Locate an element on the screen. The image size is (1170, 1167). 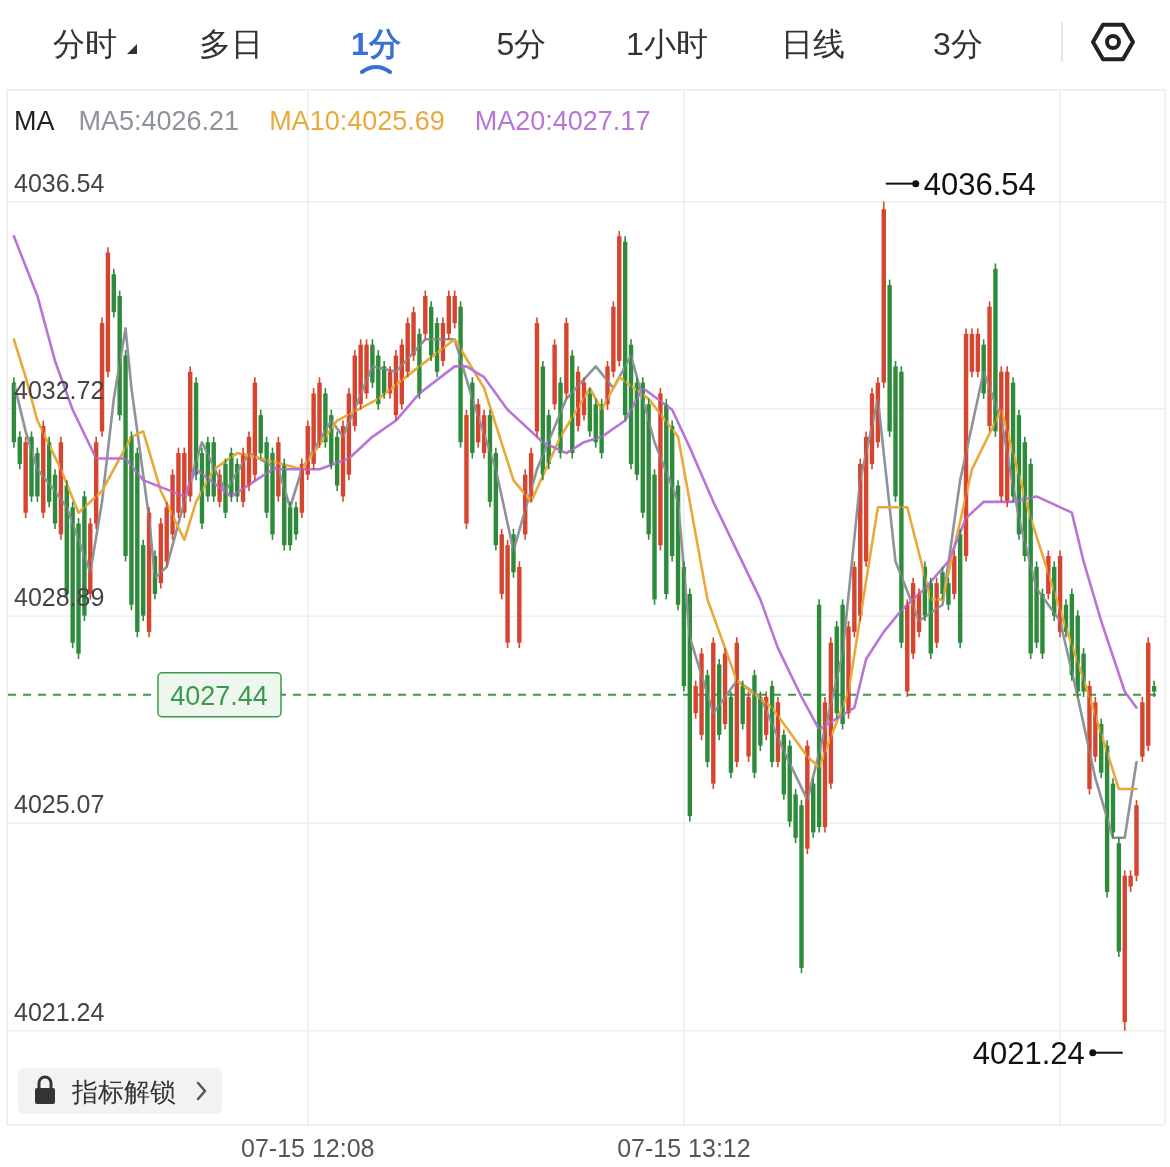
x-tick-label: 07-15 13:12 is located at coordinates (684, 1148).